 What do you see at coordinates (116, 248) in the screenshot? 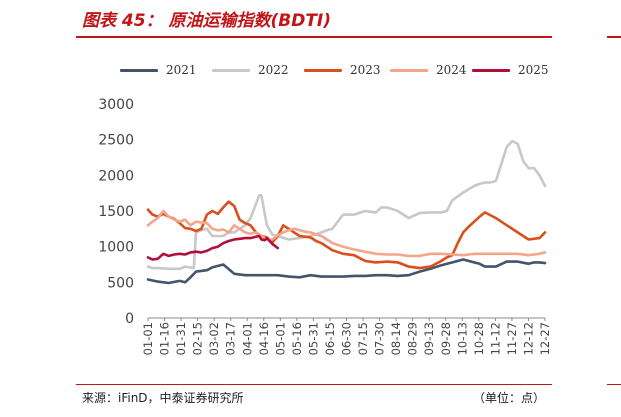
I see `y-tick-label: 1000` at bounding box center [116, 248].